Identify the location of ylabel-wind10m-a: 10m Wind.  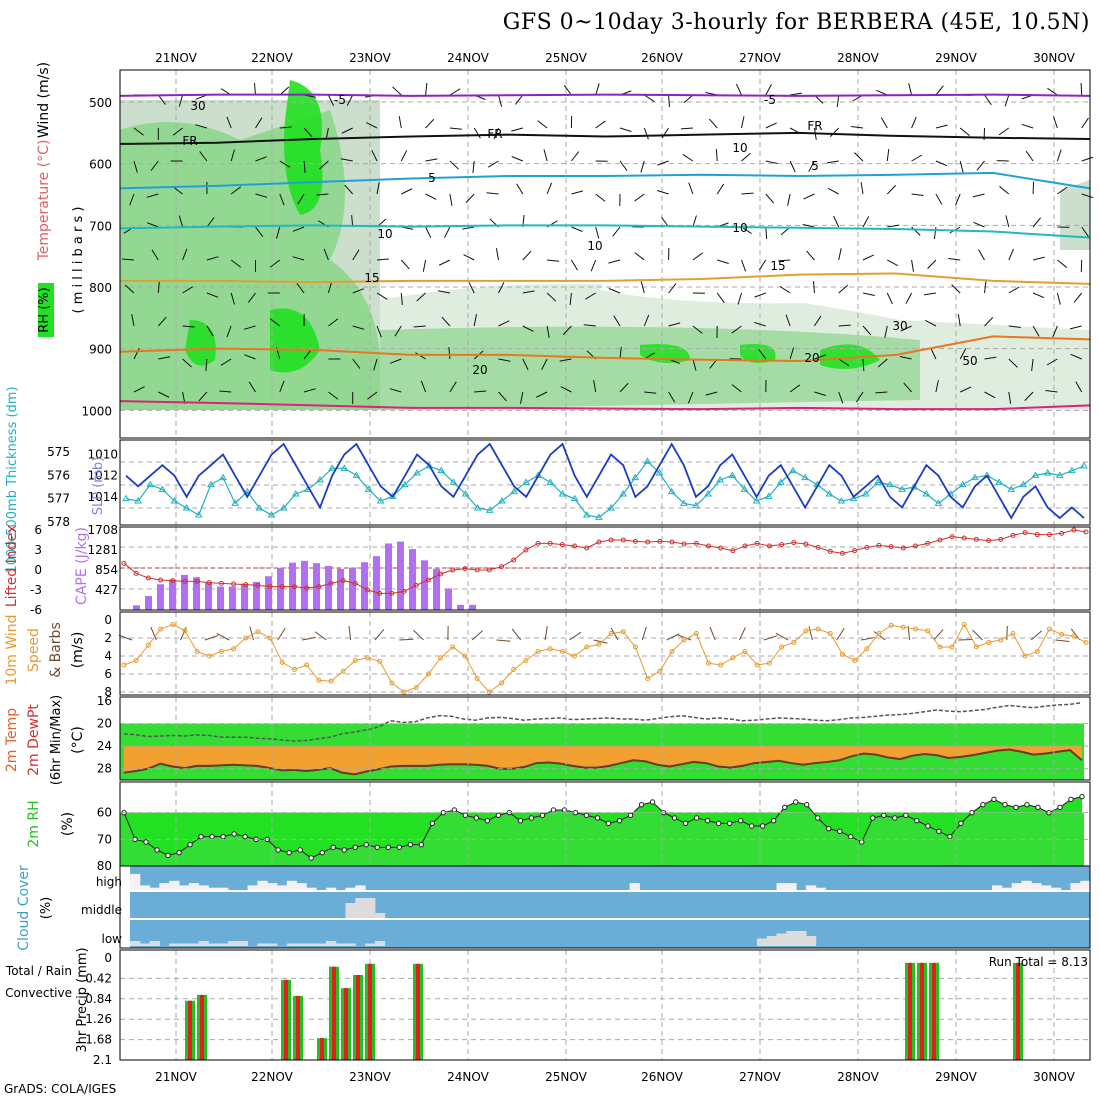
(12, 649).